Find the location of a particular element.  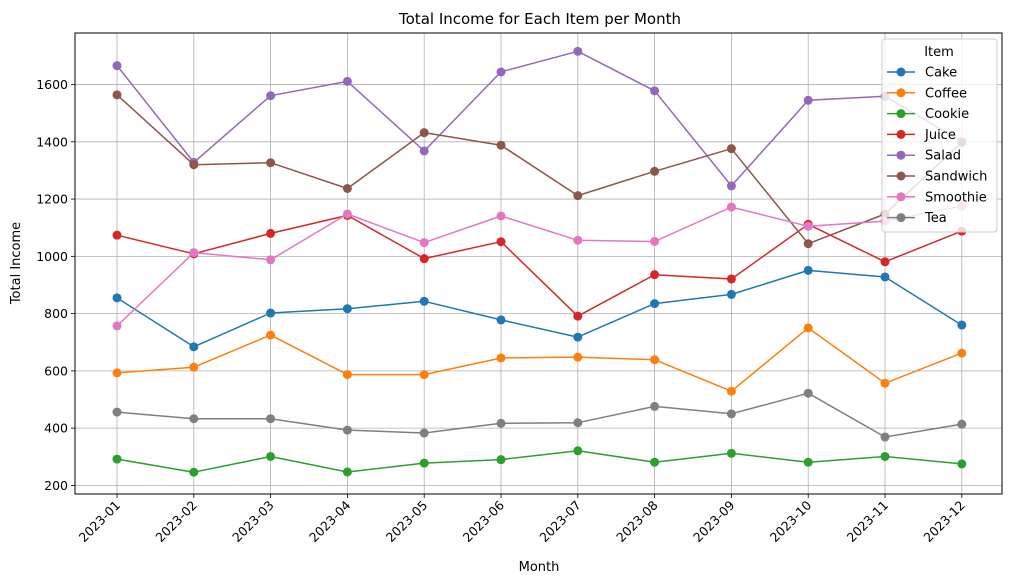

legend-entry-cookie: Cookie is located at coordinates (928, 114).